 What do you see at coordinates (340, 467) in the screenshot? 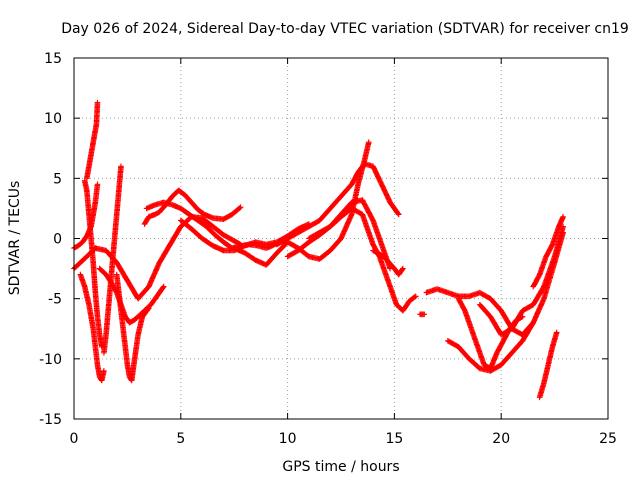
I see `x-axis-label: GPS time / hours` at bounding box center [340, 467].